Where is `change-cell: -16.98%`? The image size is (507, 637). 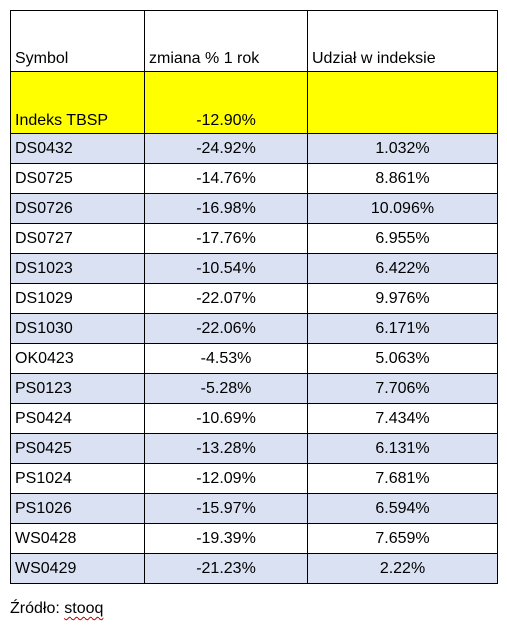
change-cell: -16.98% is located at coordinates (226, 208).